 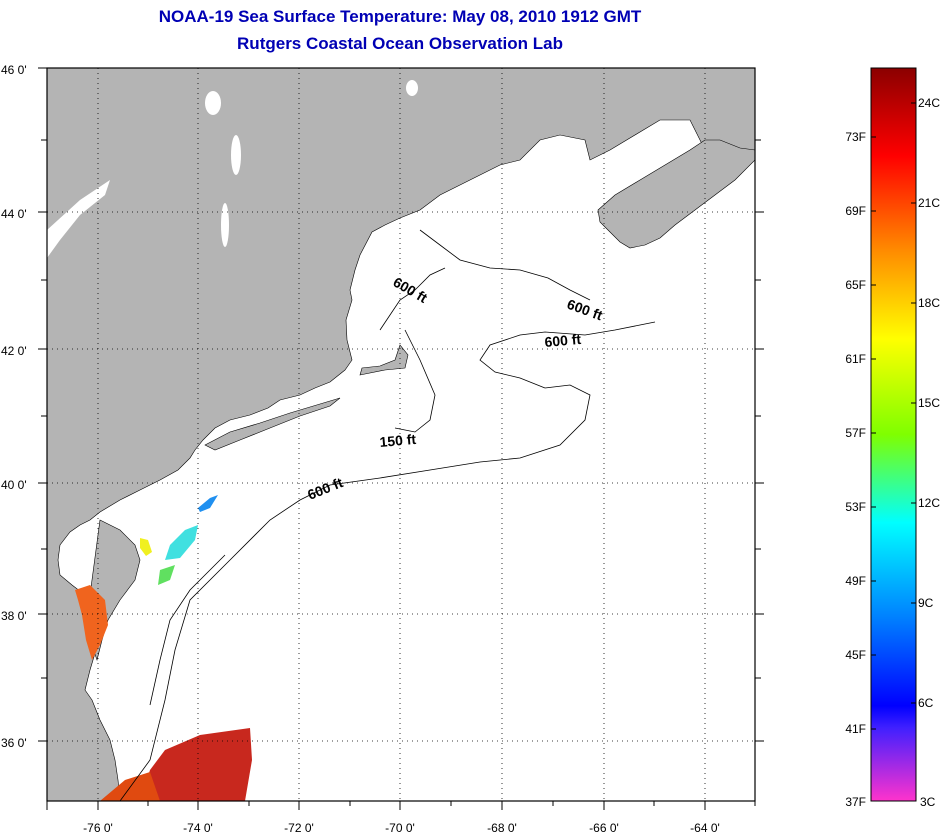 What do you see at coordinates (855, 137) in the screenshot?
I see `colorbar-f-label: 73F` at bounding box center [855, 137].